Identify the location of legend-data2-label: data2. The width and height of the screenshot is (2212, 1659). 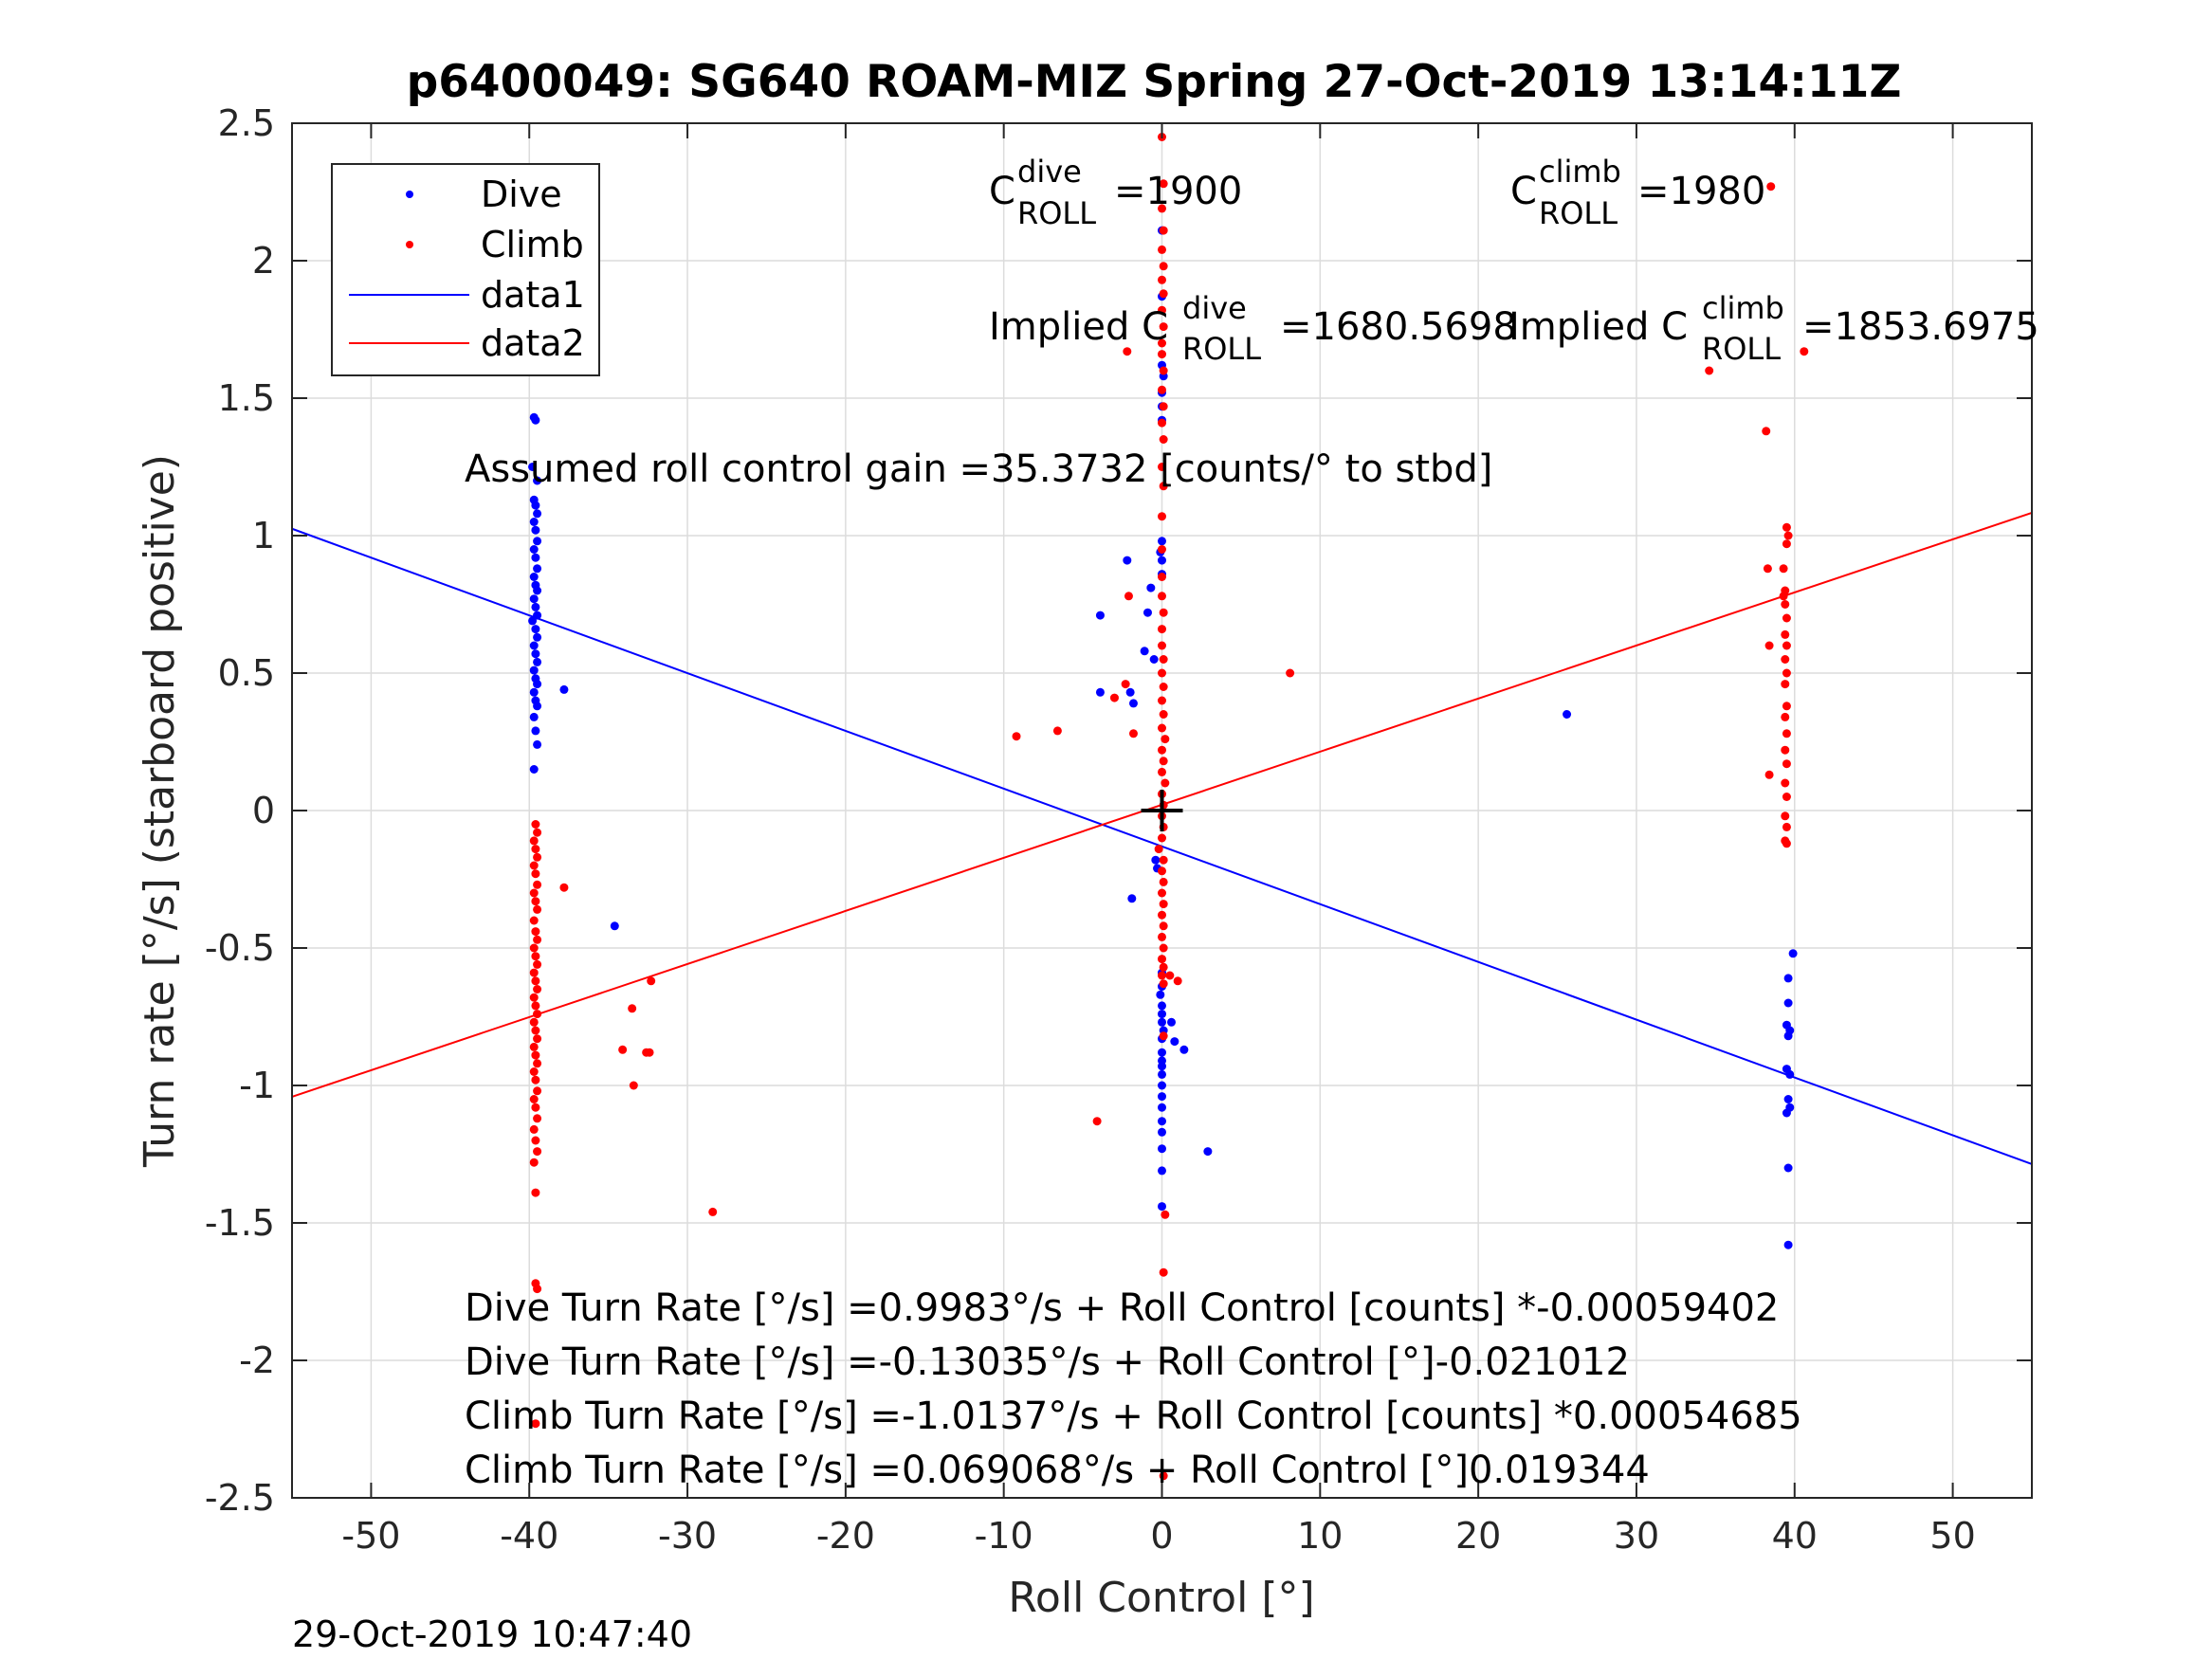
(533, 343).